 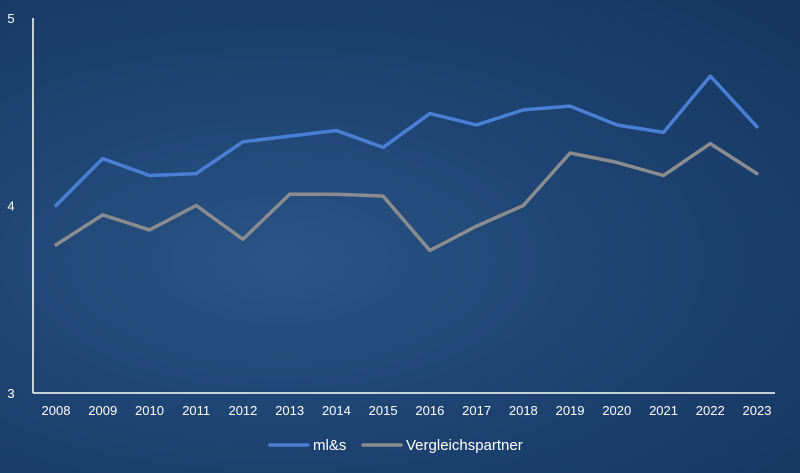 What do you see at coordinates (570, 410) in the screenshot?
I see `x-tick-label: 2019` at bounding box center [570, 410].